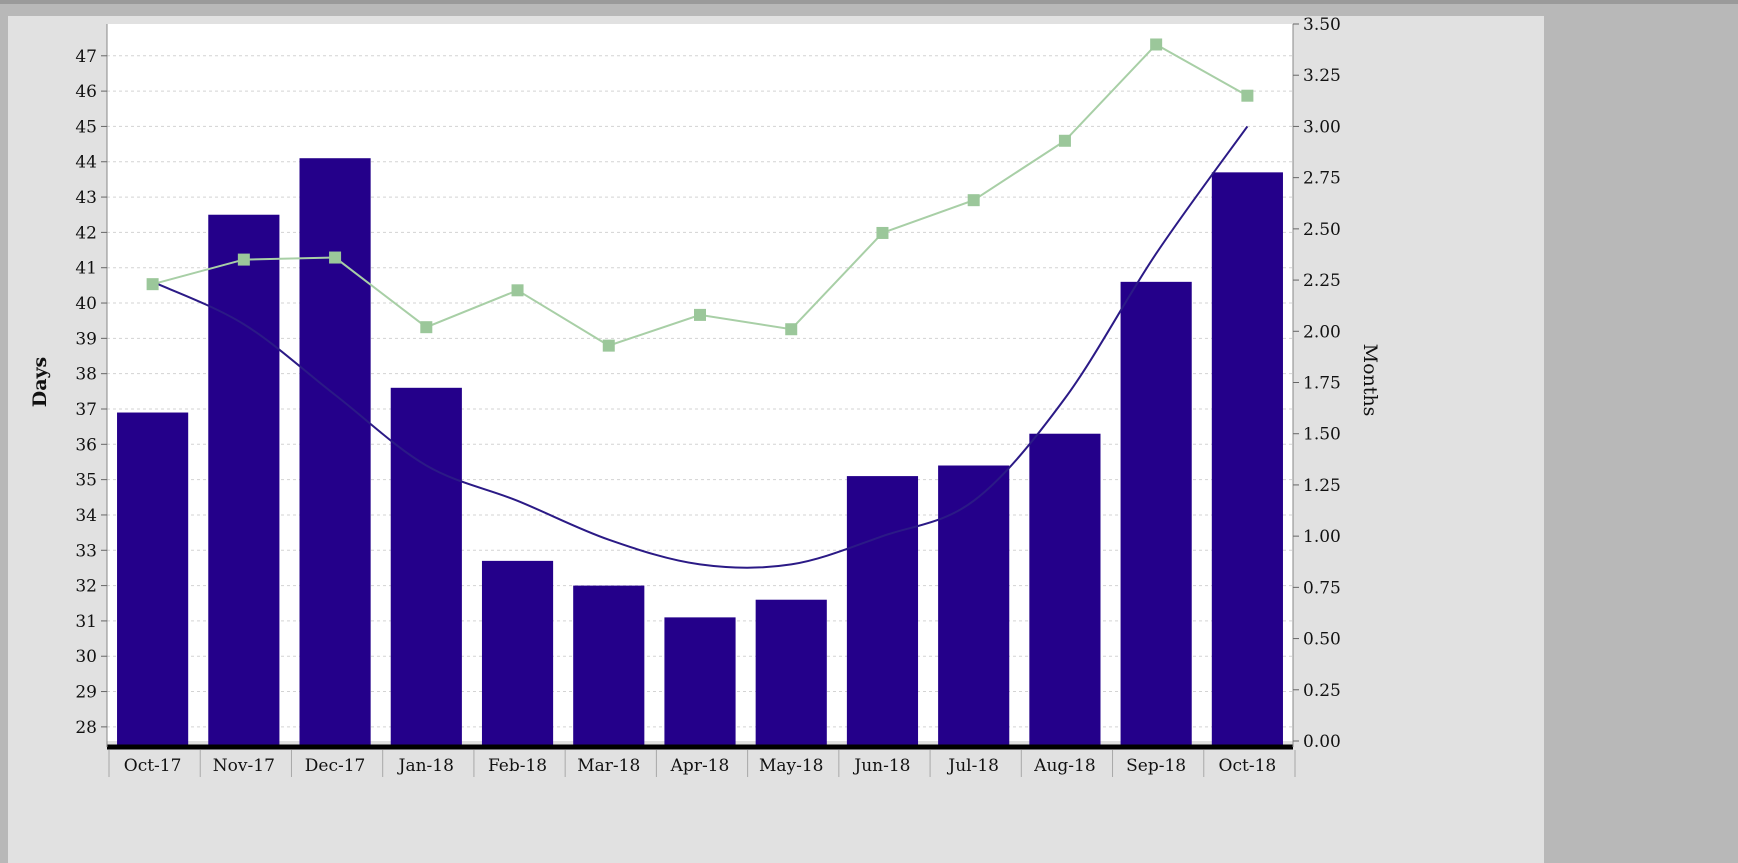 Image resolution: width=1738 pixels, height=863 pixels. Describe the element at coordinates (86, 693) in the screenshot. I see `y-tick-label: 29` at that location.